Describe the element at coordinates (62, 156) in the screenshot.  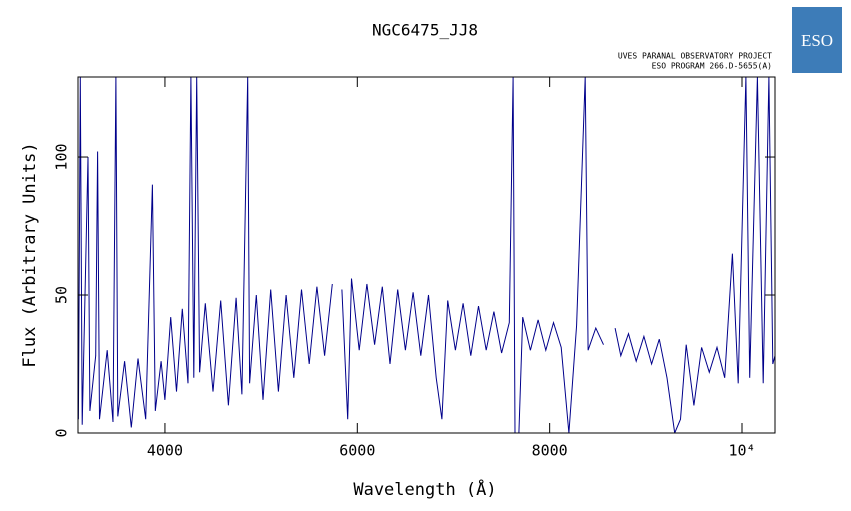
I see `y-tick-label: 100` at that location.